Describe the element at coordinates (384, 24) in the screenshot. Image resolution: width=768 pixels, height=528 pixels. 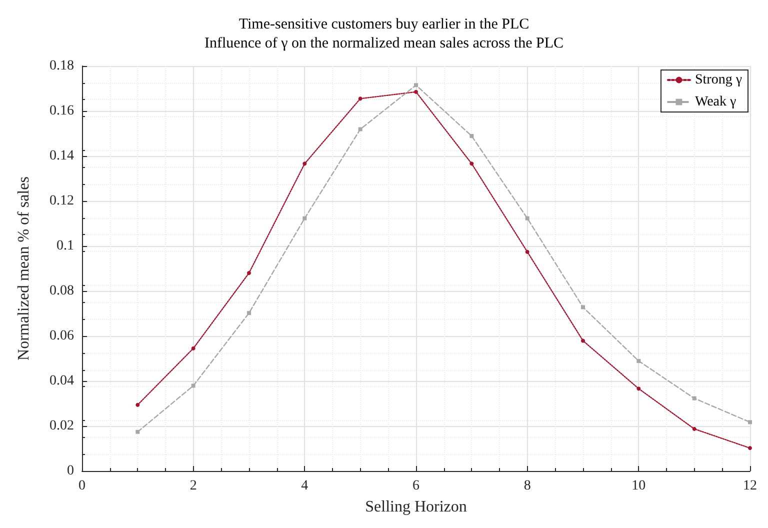
I see `chart-title: Time-sensitive customers buy earlier in the PLC` at that location.